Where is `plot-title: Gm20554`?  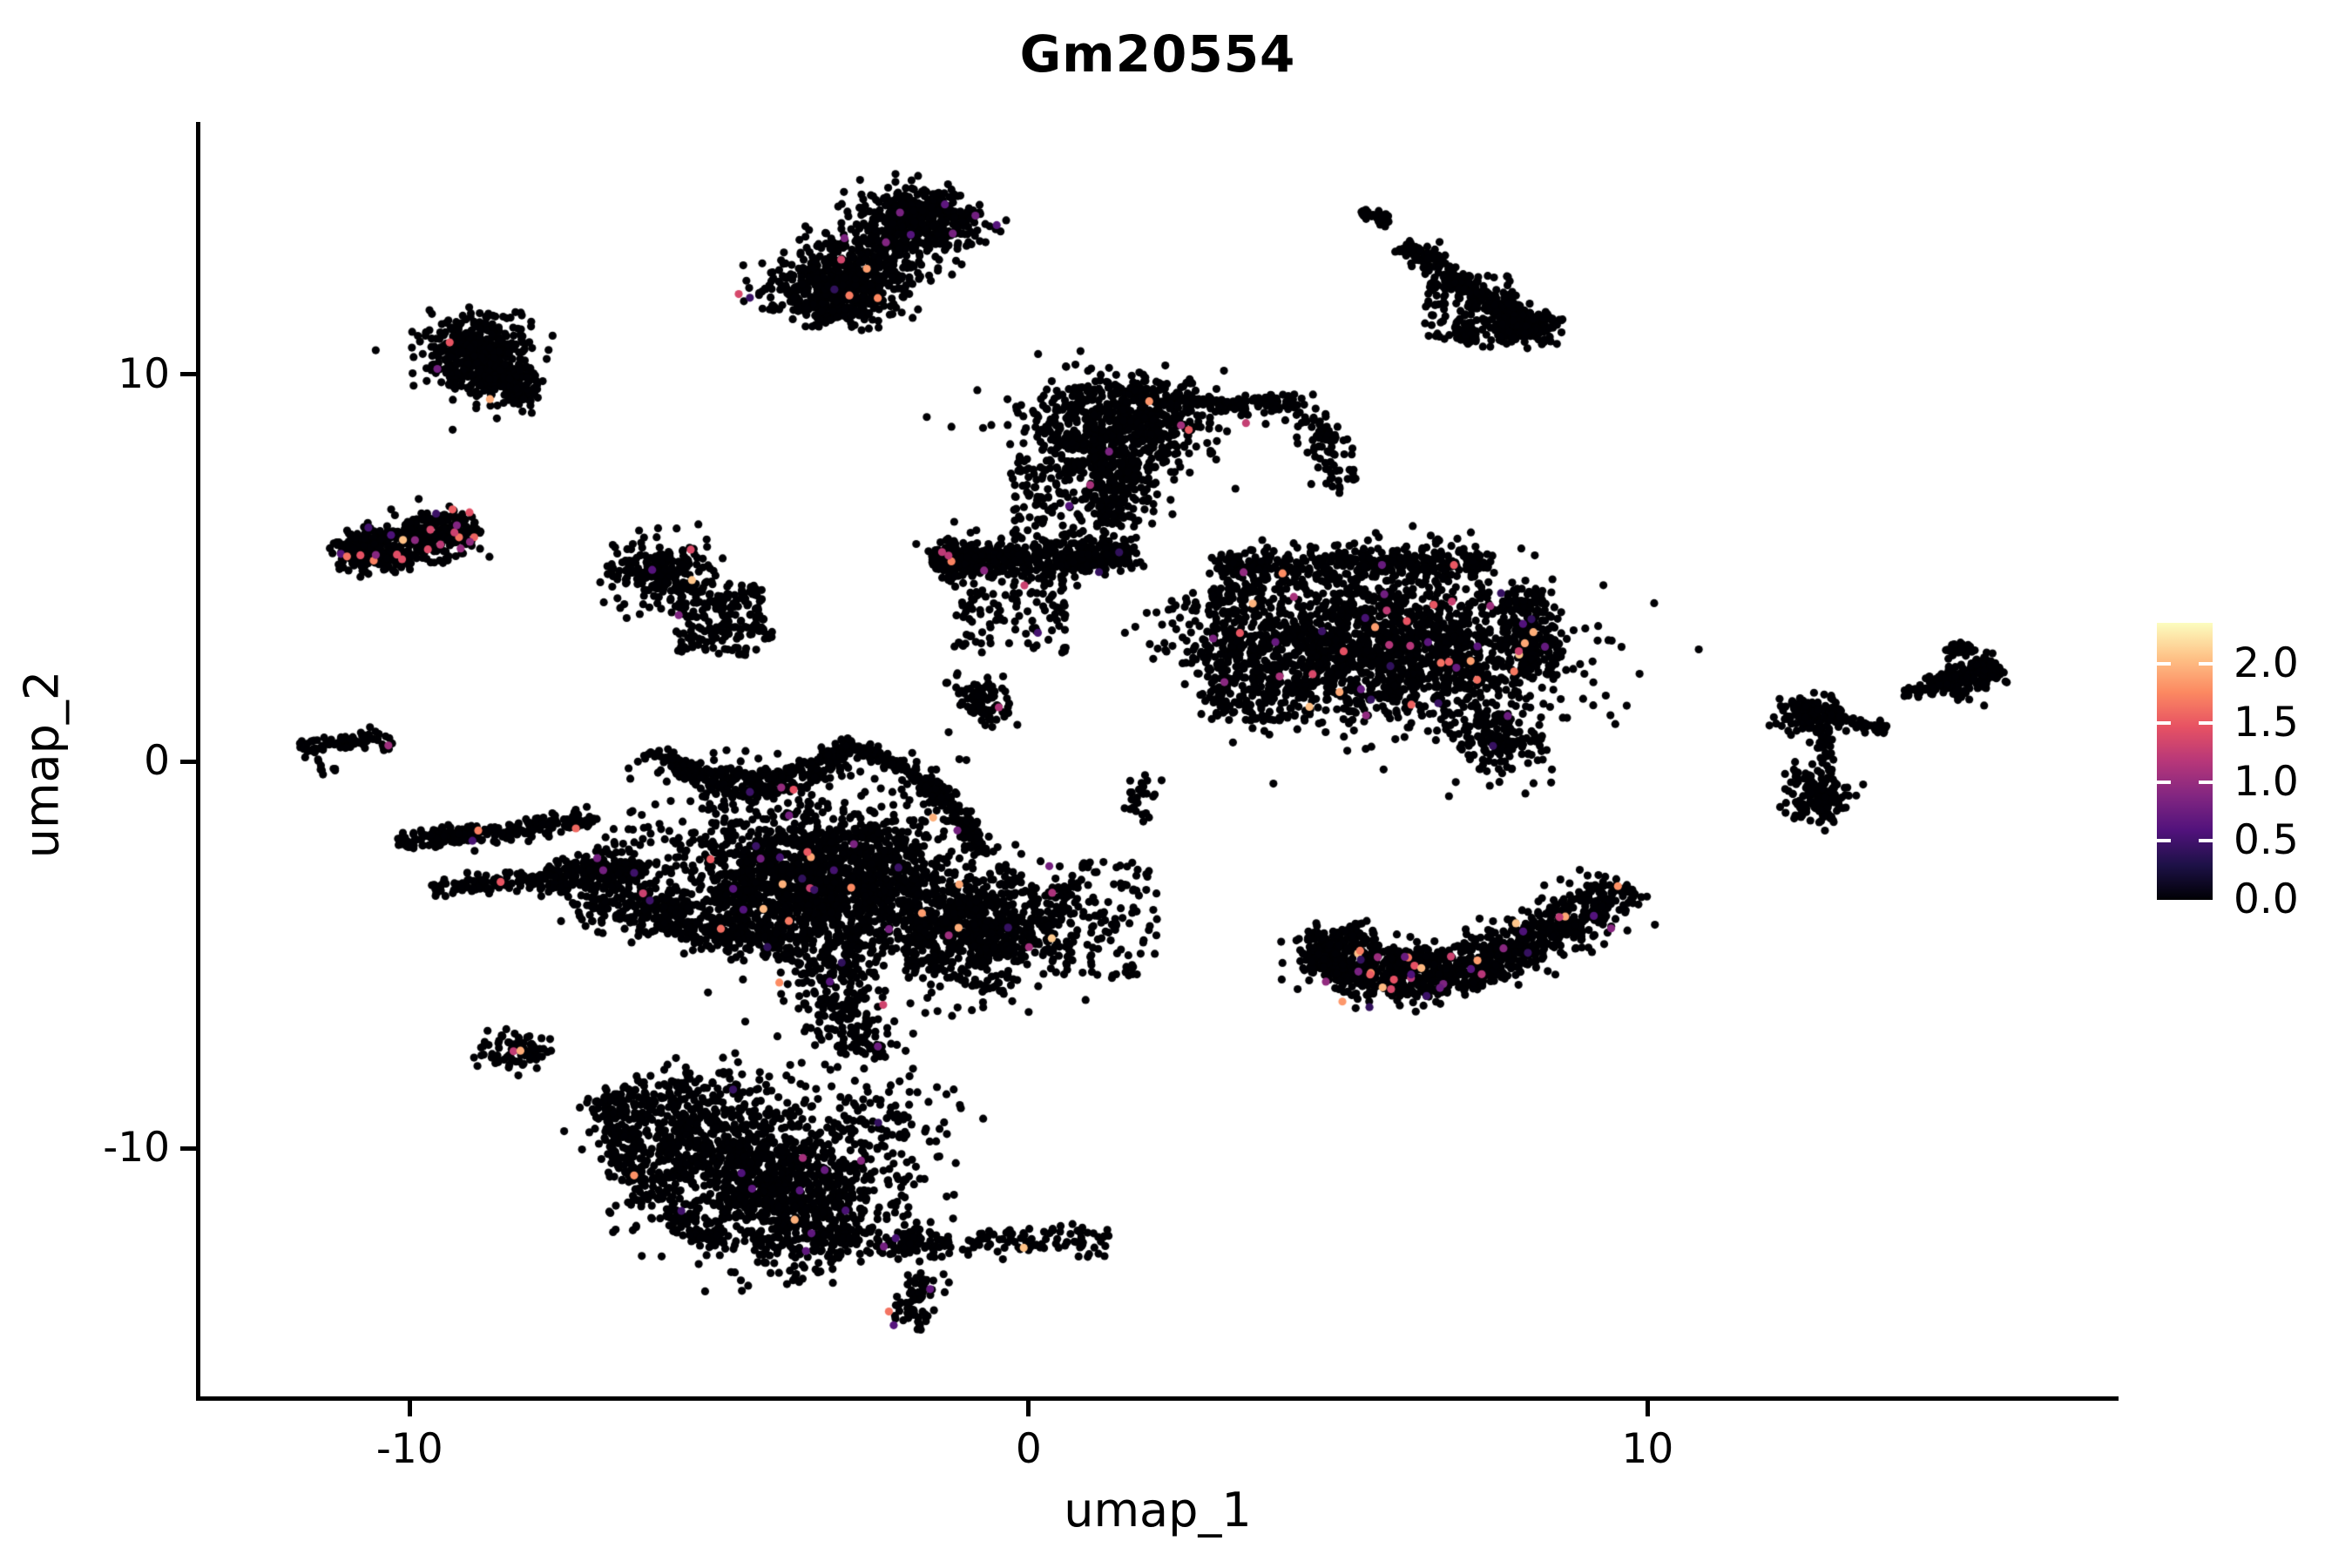 plot-title: Gm20554 is located at coordinates (1157, 54).